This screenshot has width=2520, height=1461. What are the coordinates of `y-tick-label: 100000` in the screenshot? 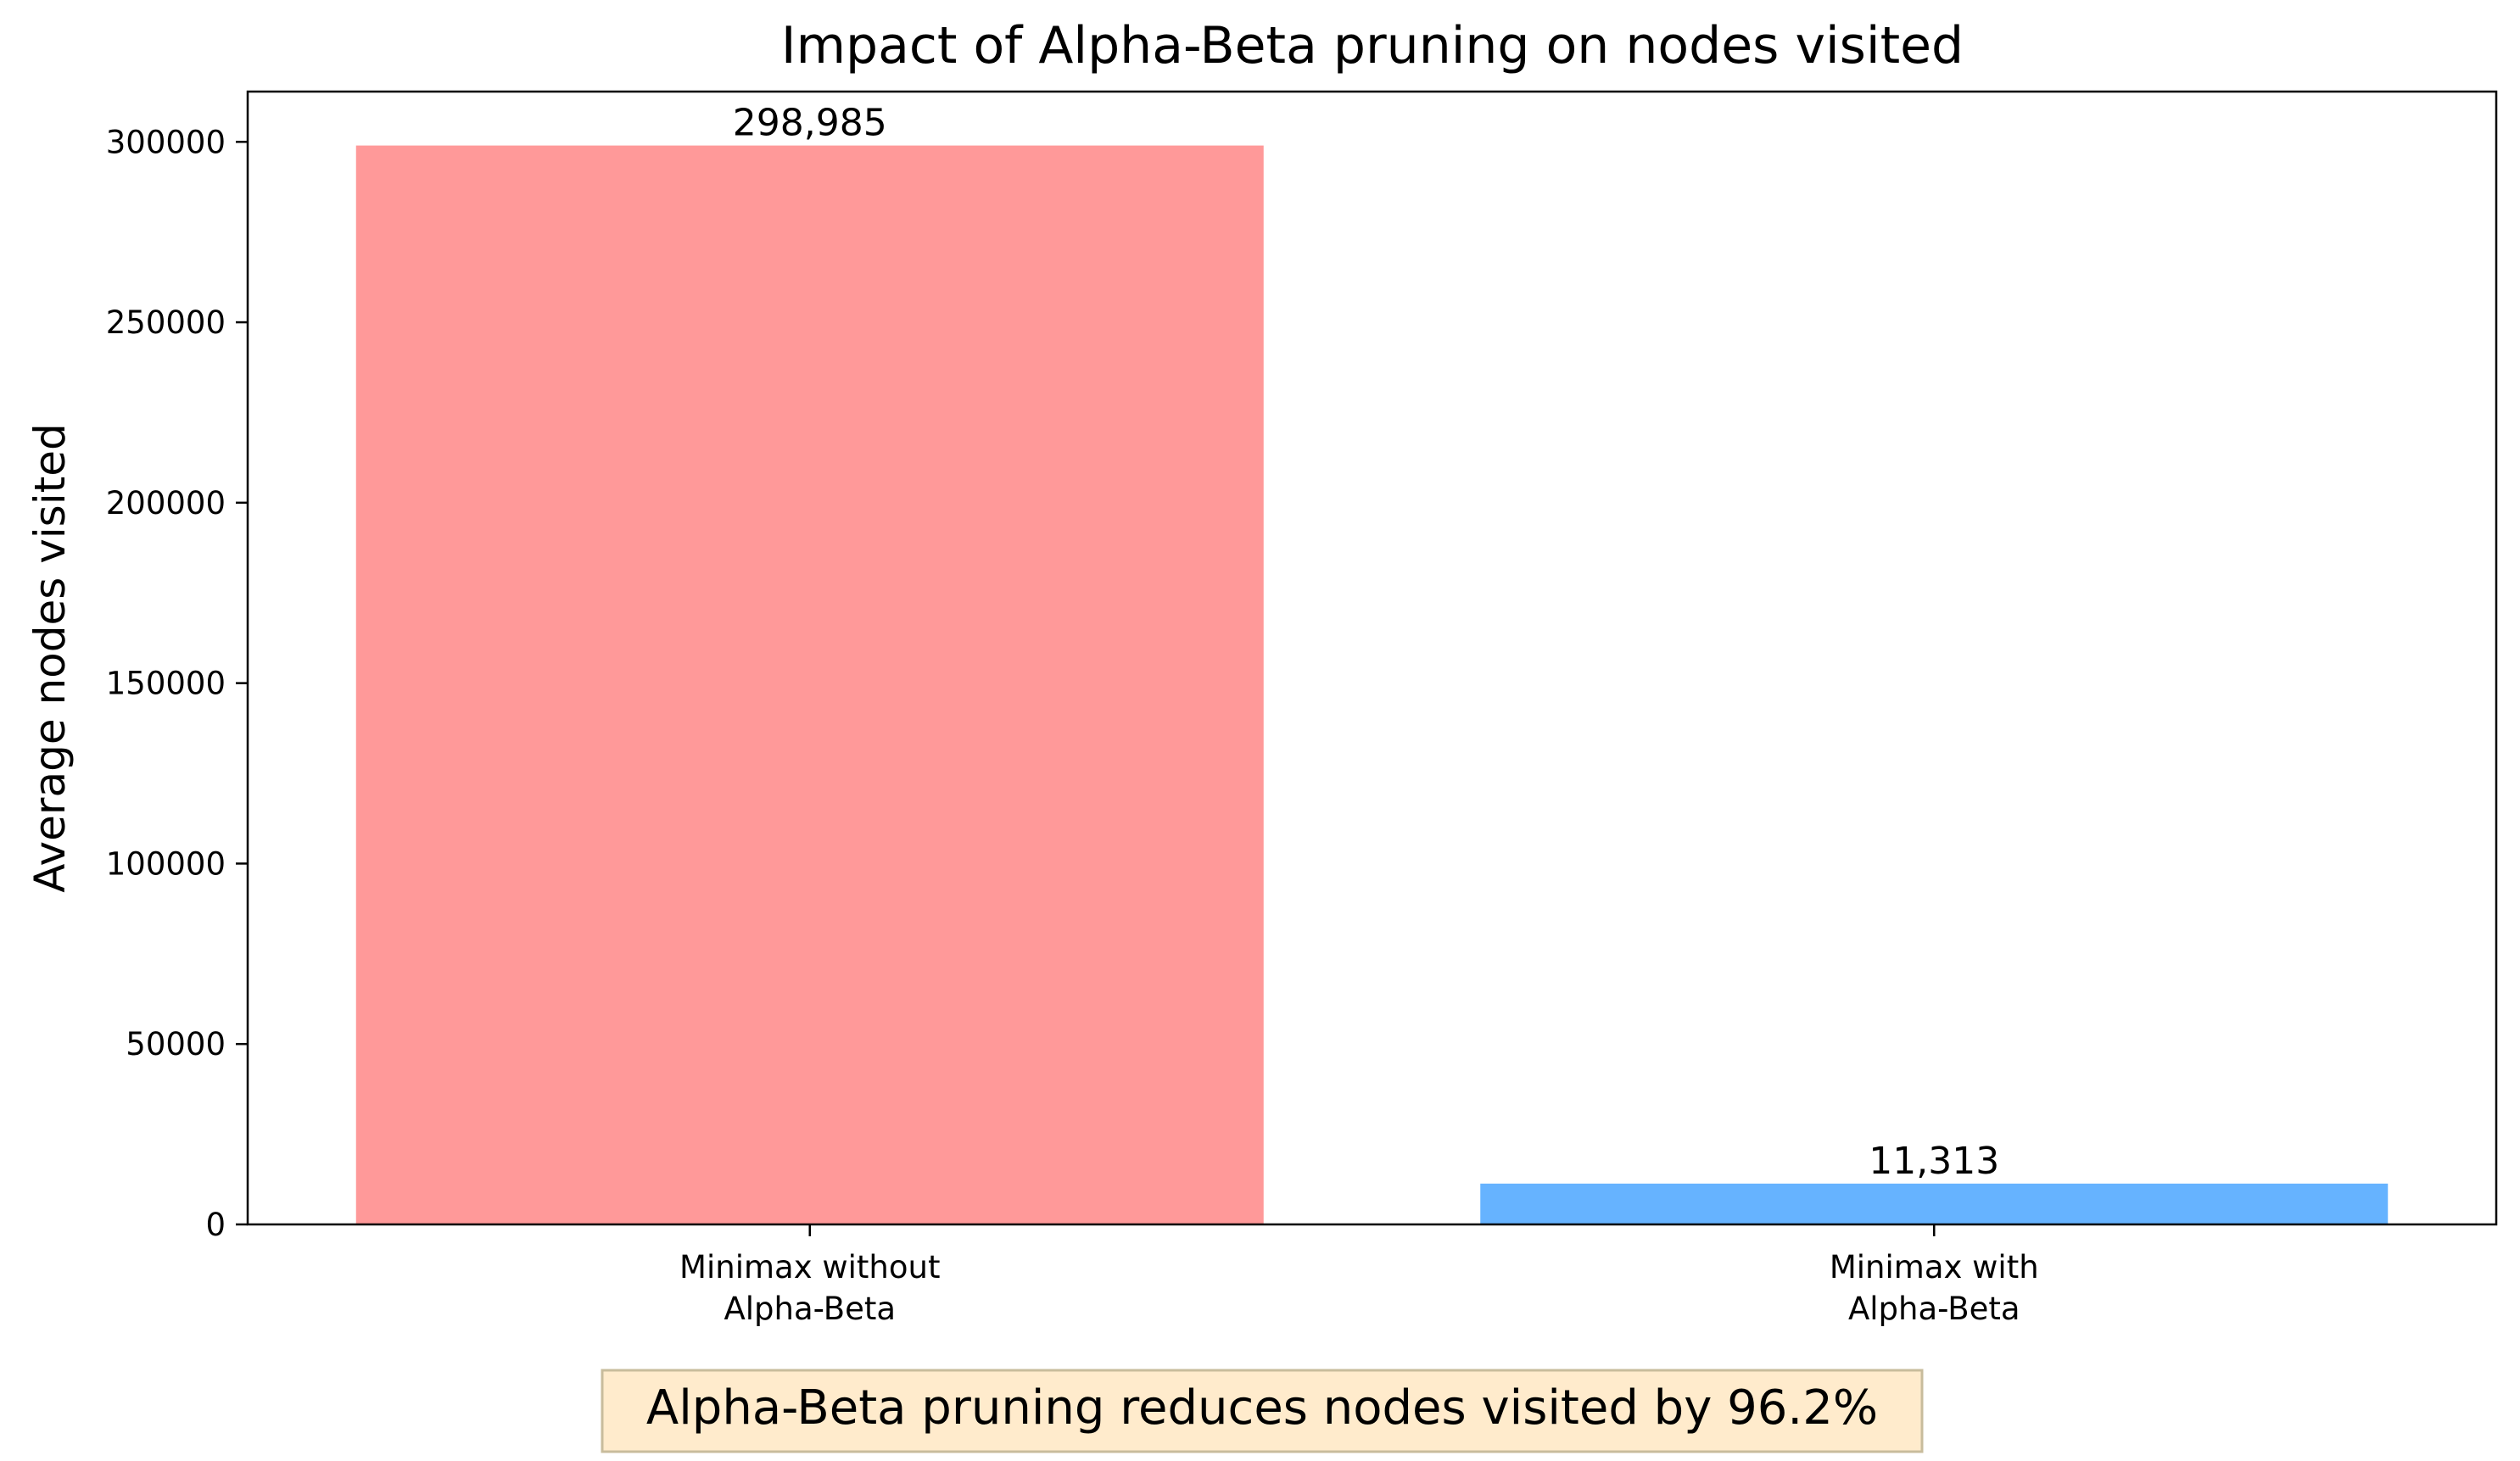 It's located at (166, 863).